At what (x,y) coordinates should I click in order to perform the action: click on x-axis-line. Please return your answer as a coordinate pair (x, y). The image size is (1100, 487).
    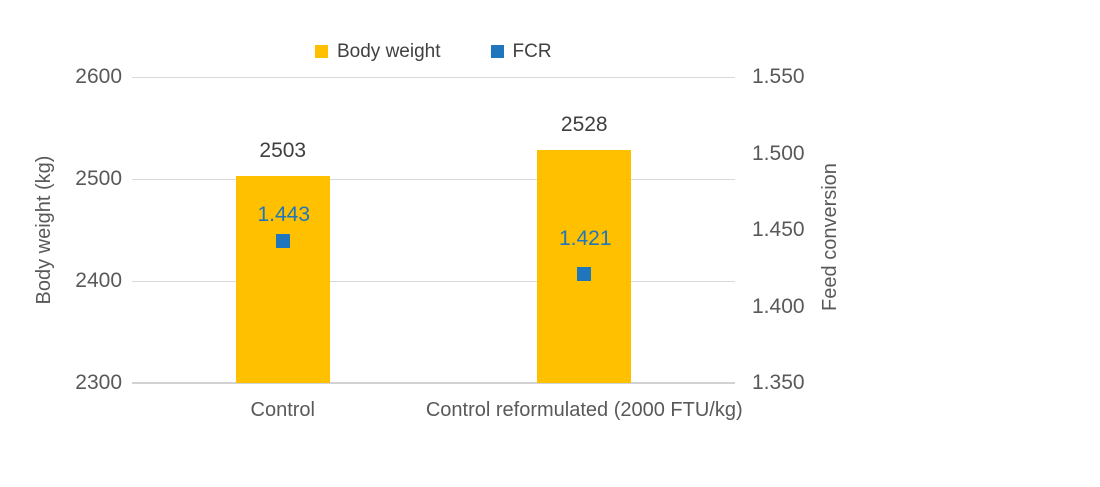
    Looking at the image, I should click on (433, 383).